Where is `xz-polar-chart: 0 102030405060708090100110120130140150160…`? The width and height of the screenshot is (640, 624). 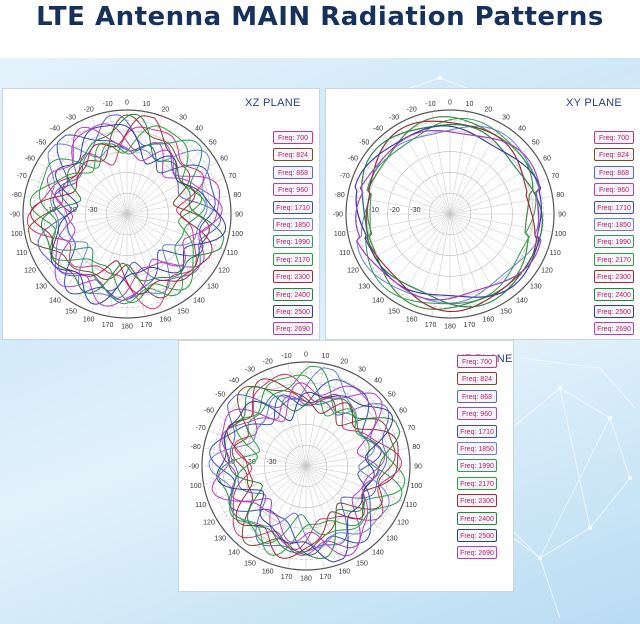 xz-polar-chart: 0 102030405060708090100110120130140150160… is located at coordinates (126, 215).